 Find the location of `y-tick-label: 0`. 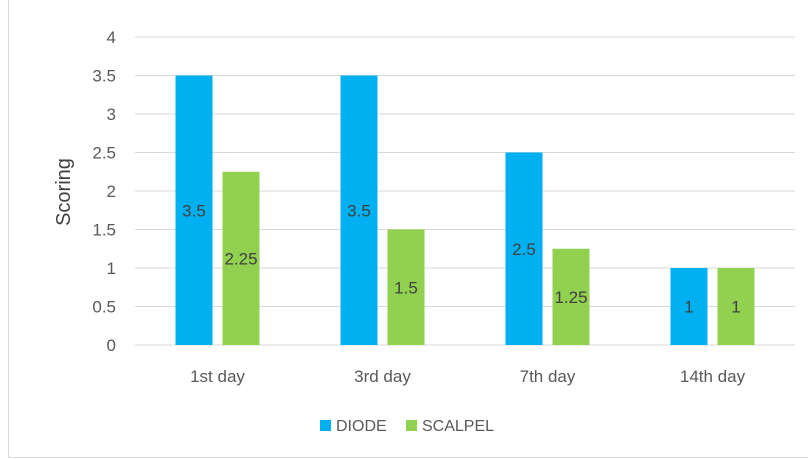

y-tick-label: 0 is located at coordinates (111, 345).